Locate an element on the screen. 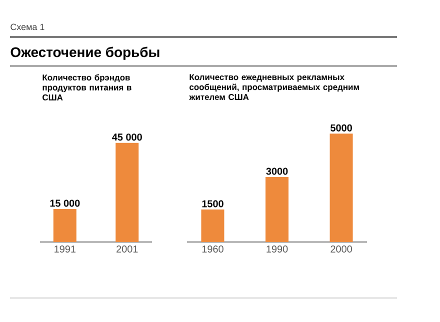 Image resolution: width=440 pixels, height=322 pixels. data-label: 5000 is located at coordinates (341, 128).